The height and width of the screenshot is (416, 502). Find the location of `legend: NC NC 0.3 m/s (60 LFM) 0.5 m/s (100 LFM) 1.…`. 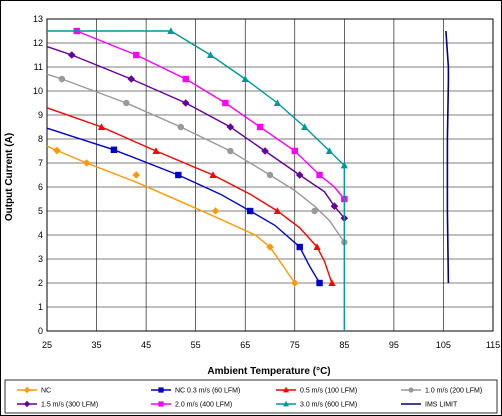

legend: NC NC 0.3 m/s (60 LFM) 0.5 m/s (100 LFM) 1.… is located at coordinates (249, 397).